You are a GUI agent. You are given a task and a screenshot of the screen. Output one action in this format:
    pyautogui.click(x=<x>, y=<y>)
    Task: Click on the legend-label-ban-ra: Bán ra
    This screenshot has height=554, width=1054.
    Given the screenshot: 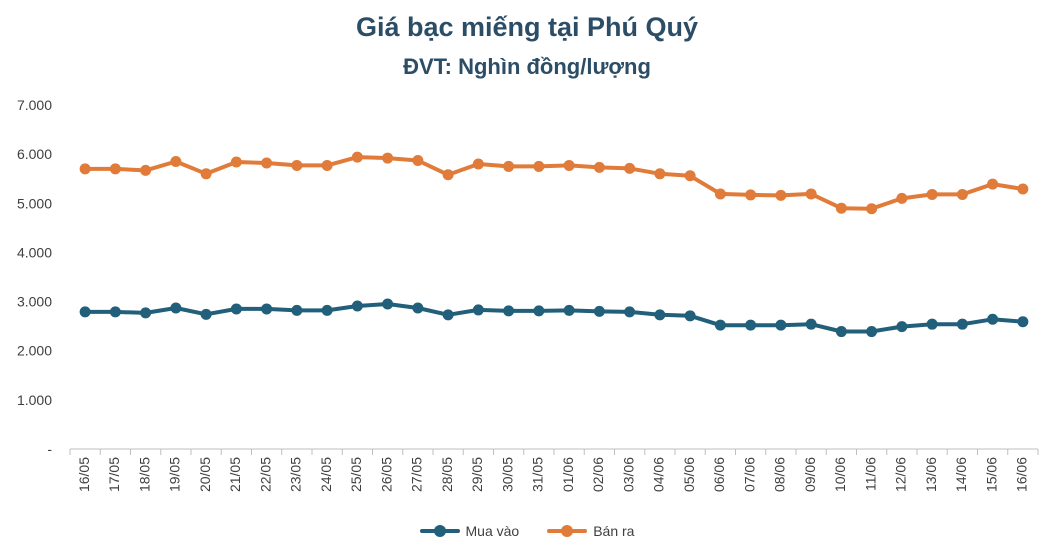 What is the action you would take?
    pyautogui.click(x=614, y=531)
    